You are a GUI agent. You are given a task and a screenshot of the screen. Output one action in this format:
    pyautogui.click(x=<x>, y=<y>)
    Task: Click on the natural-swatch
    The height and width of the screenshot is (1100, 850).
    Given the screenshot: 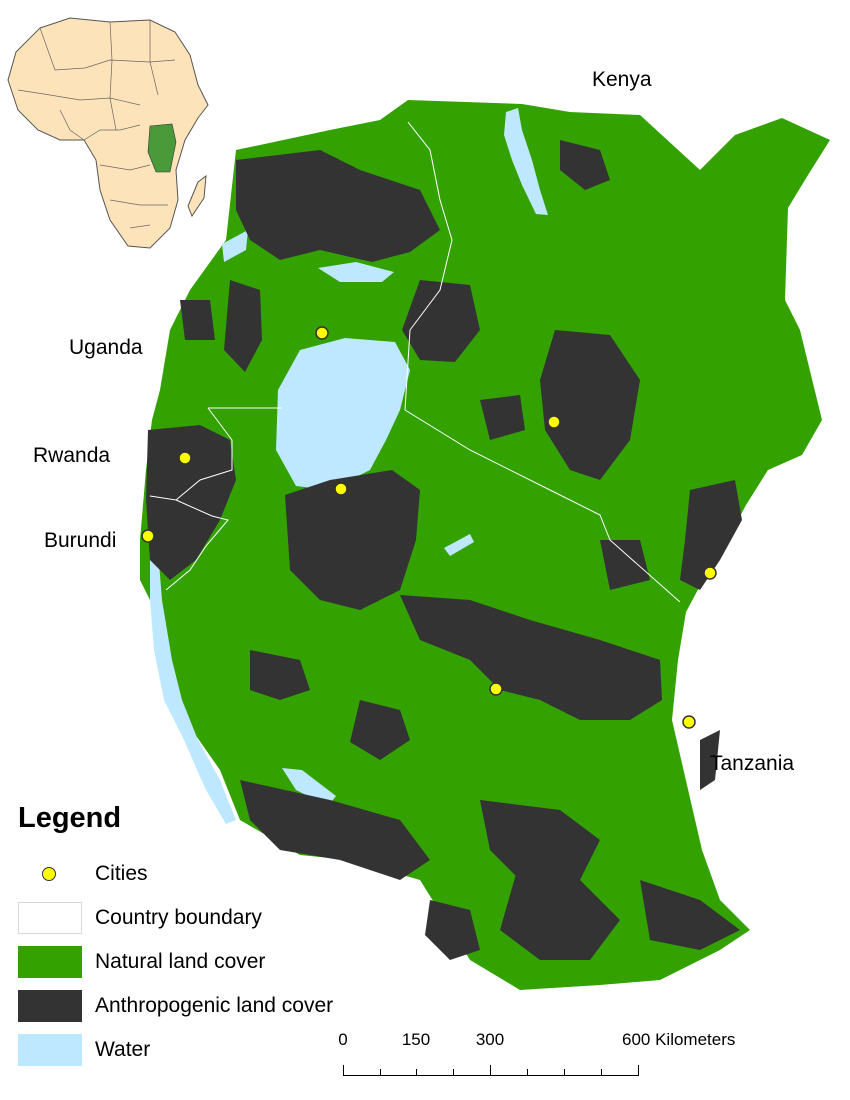 What is the action you would take?
    pyautogui.click(x=50, y=962)
    